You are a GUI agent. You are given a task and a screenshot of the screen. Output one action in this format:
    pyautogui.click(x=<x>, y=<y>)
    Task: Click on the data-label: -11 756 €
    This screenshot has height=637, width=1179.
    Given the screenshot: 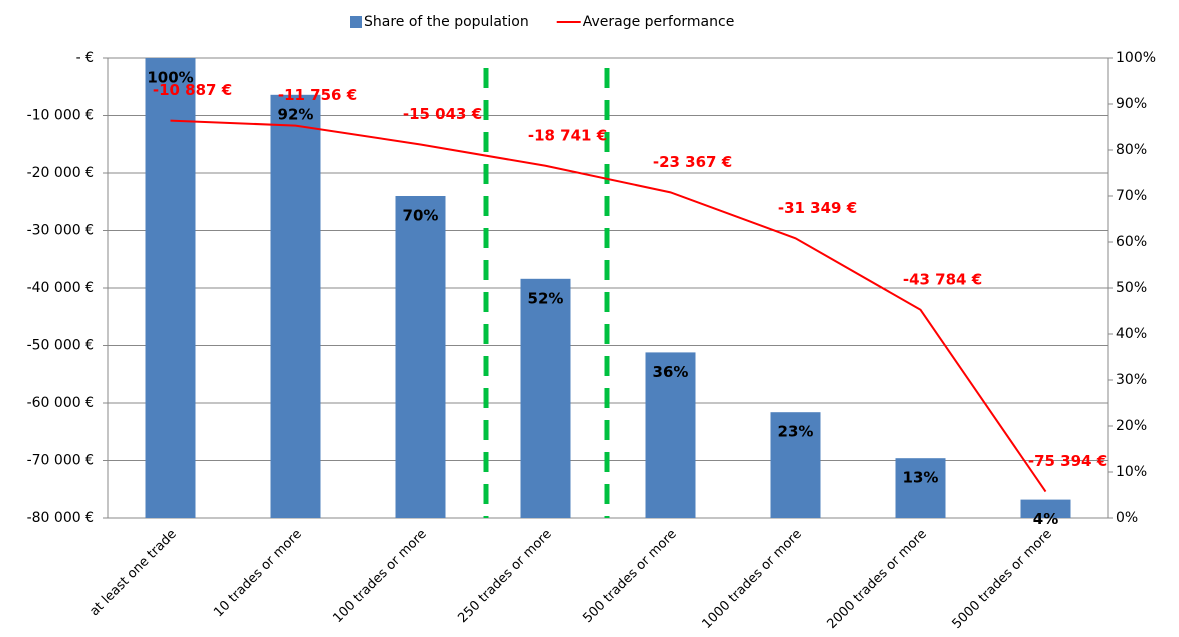 What is the action you would take?
    pyautogui.click(x=317, y=95)
    